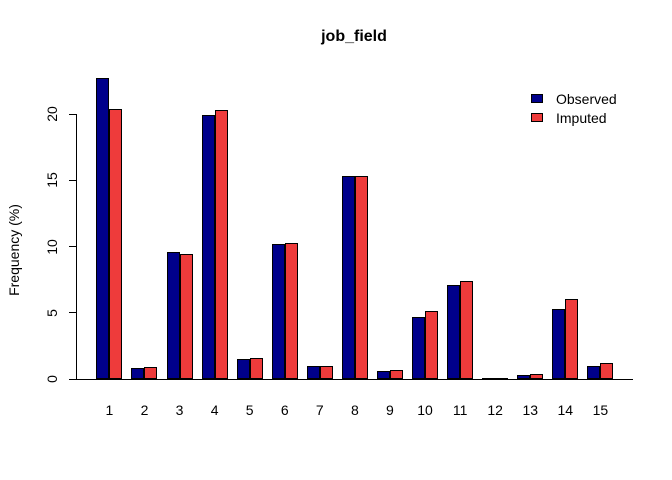 Image resolution: width=672 pixels, height=480 pixels. What do you see at coordinates (537, 98) in the screenshot?
I see `legend-swatch-observed` at bounding box center [537, 98].